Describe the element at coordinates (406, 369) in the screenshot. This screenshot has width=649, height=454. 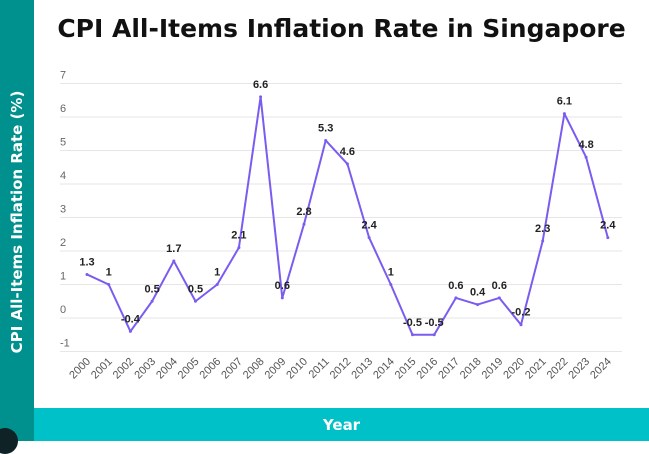
I see `x-tick-label: 2015` at that location.